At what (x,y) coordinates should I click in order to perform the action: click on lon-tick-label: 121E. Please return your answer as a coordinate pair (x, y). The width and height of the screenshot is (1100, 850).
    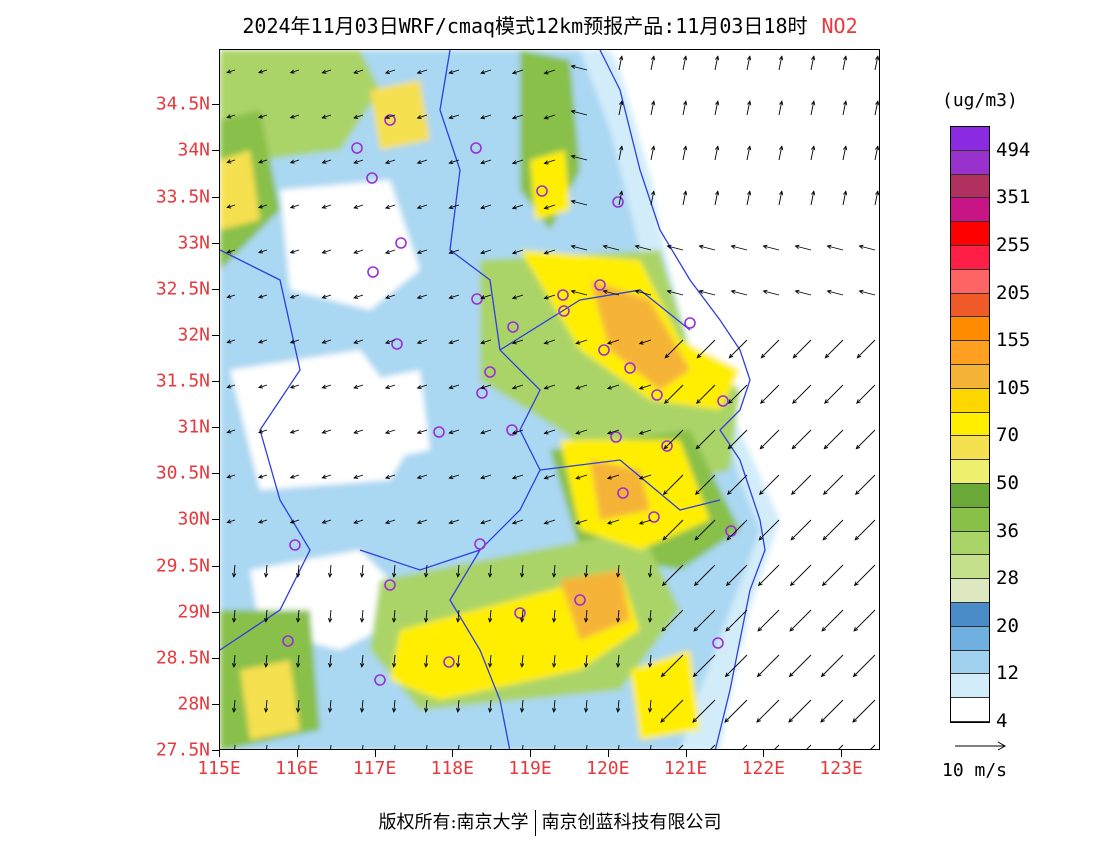
    Looking at the image, I should click on (685, 768).